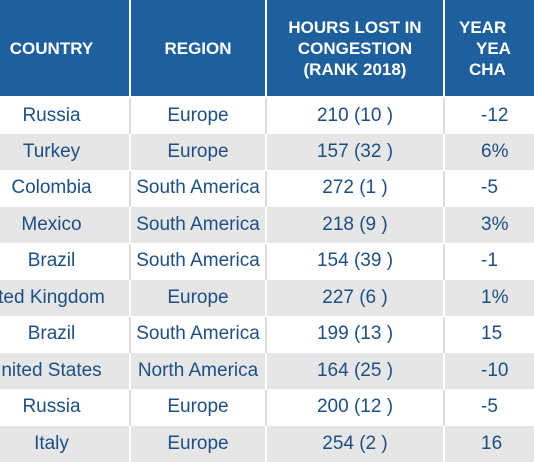 The width and height of the screenshot is (534, 462). I want to click on cell-country: Mexico, so click(65, 225).